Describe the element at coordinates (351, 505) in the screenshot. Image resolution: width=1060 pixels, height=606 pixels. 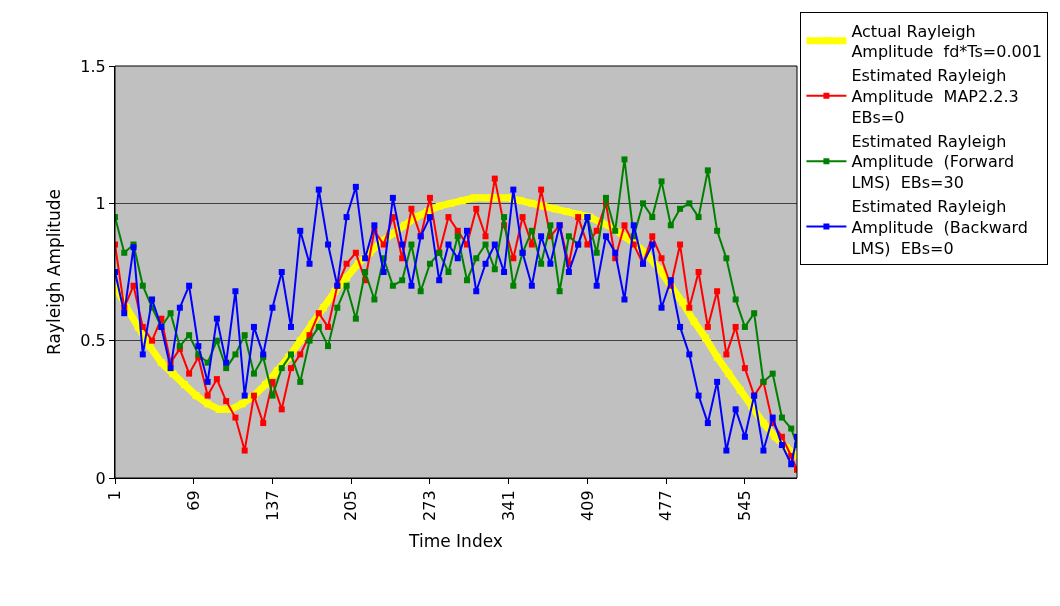
I see `x-tick-label: 205` at that location.